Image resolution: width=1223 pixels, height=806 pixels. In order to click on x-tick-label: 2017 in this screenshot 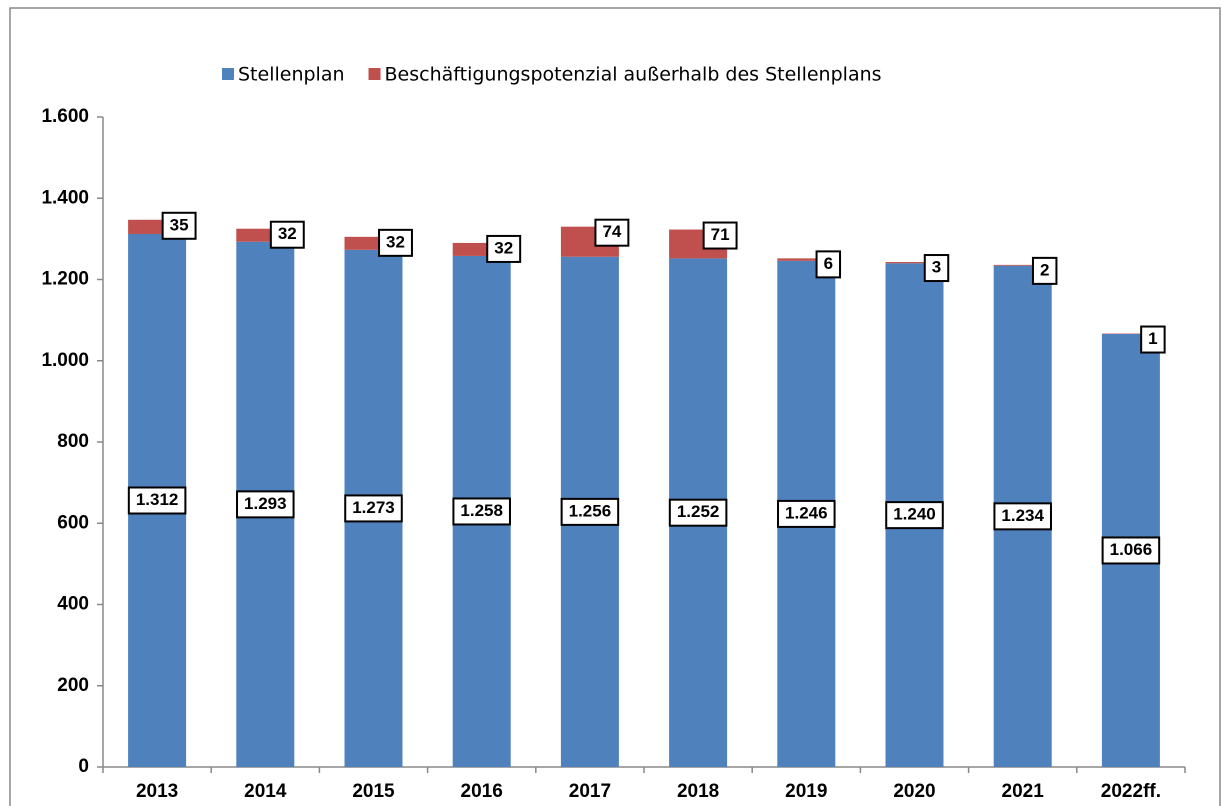, I will do `click(590, 791)`.